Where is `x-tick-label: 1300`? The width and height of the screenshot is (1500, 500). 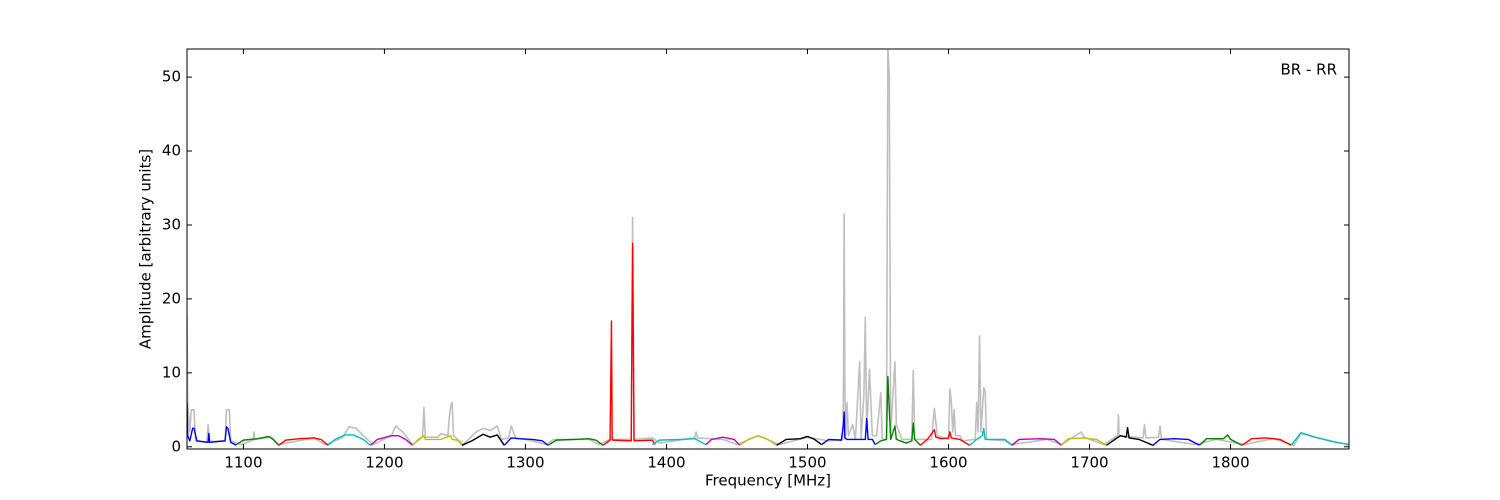
x-tick-label: 1300 is located at coordinates (525, 463).